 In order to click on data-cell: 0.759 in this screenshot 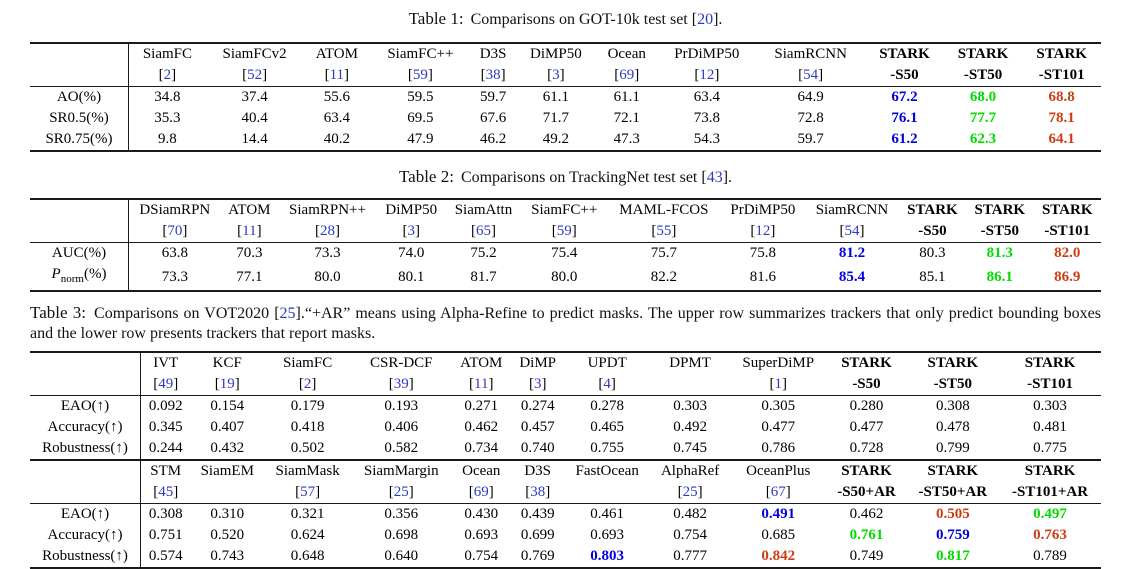, I will do `click(952, 535)`.